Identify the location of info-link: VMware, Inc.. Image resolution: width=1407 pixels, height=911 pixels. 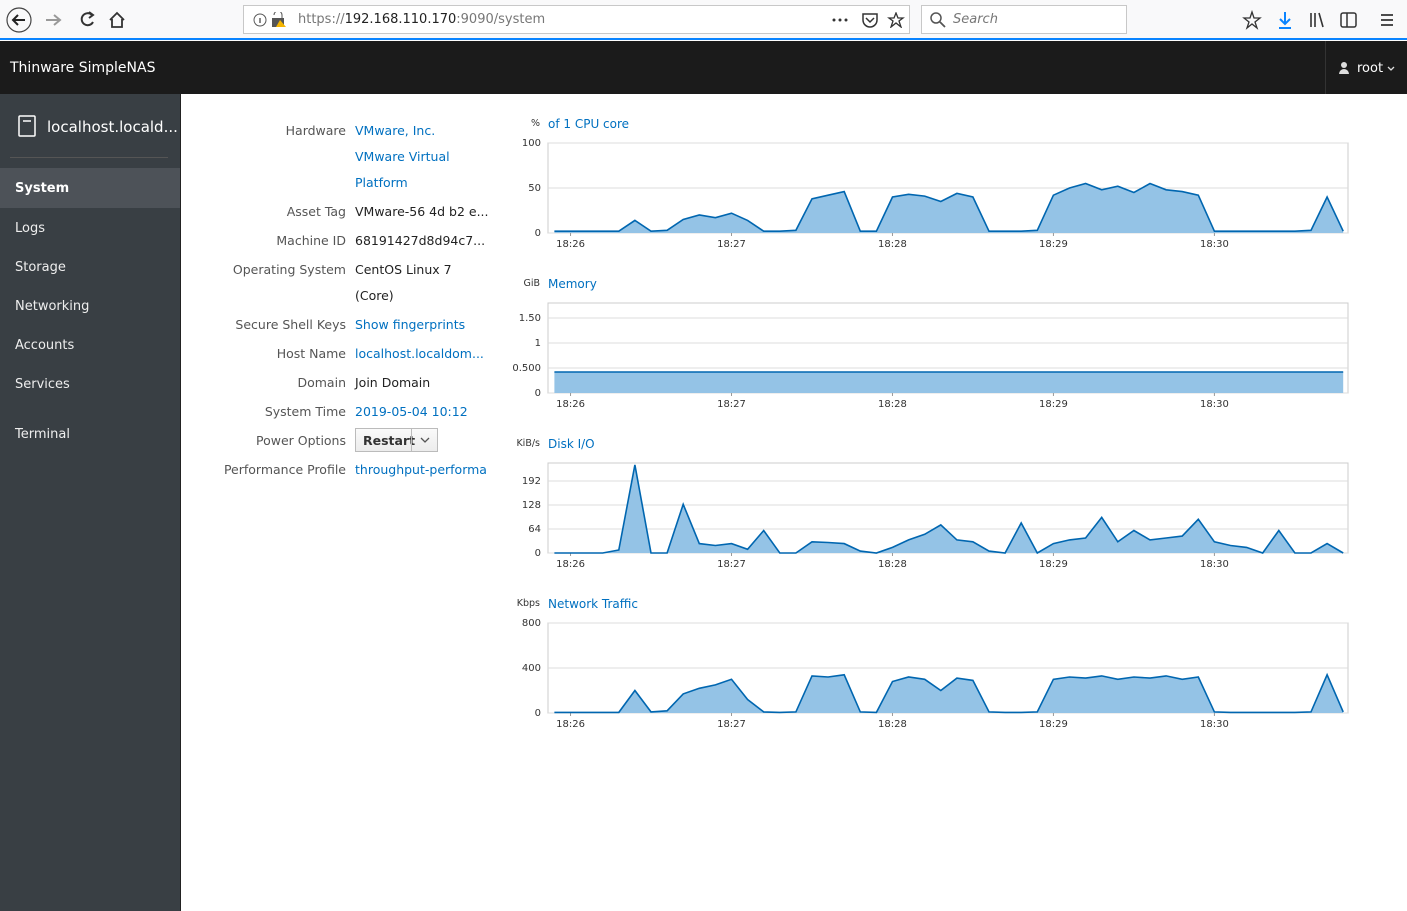
(395, 130).